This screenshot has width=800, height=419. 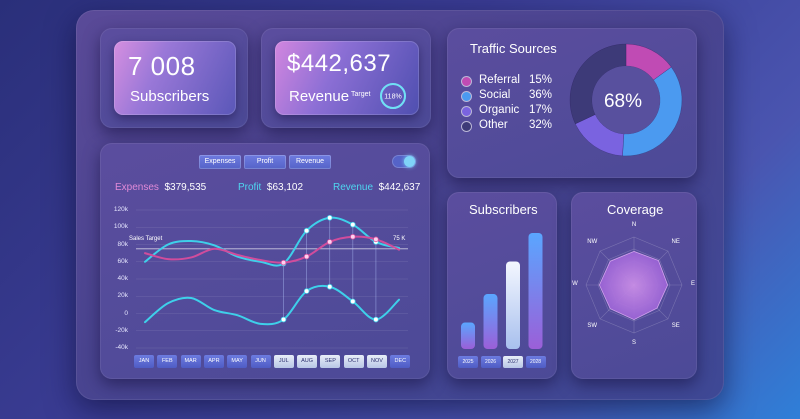 What do you see at coordinates (513, 305) in the screenshot?
I see `bar-2027` at bounding box center [513, 305].